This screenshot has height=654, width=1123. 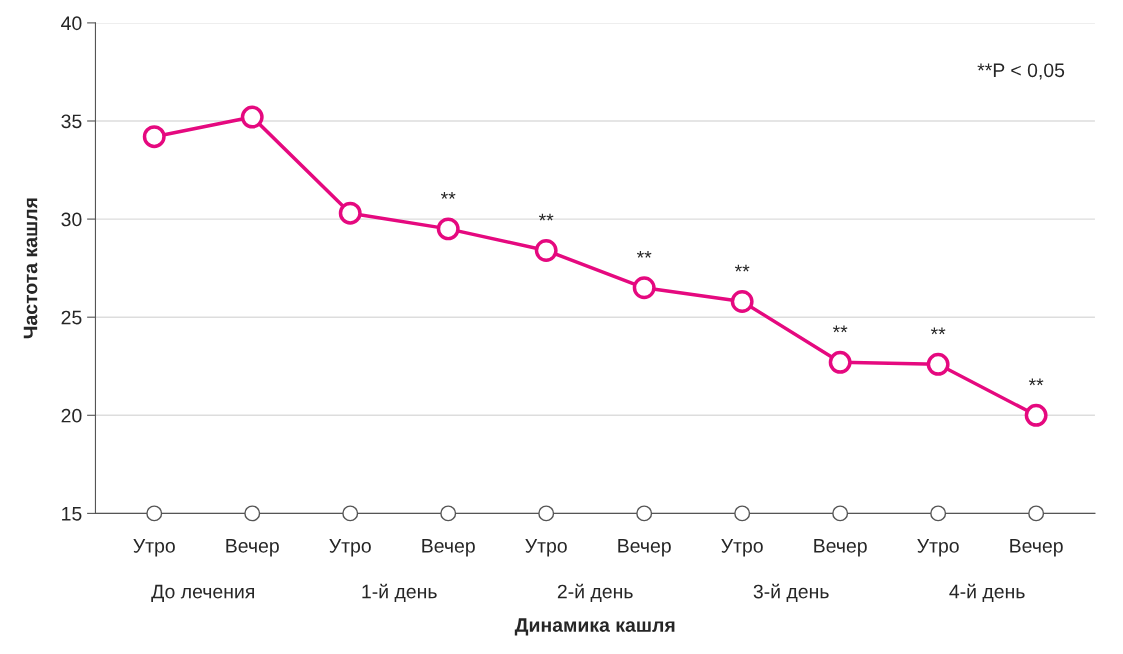 What do you see at coordinates (987, 593) in the screenshot?
I see `text: 4-й день` at bounding box center [987, 593].